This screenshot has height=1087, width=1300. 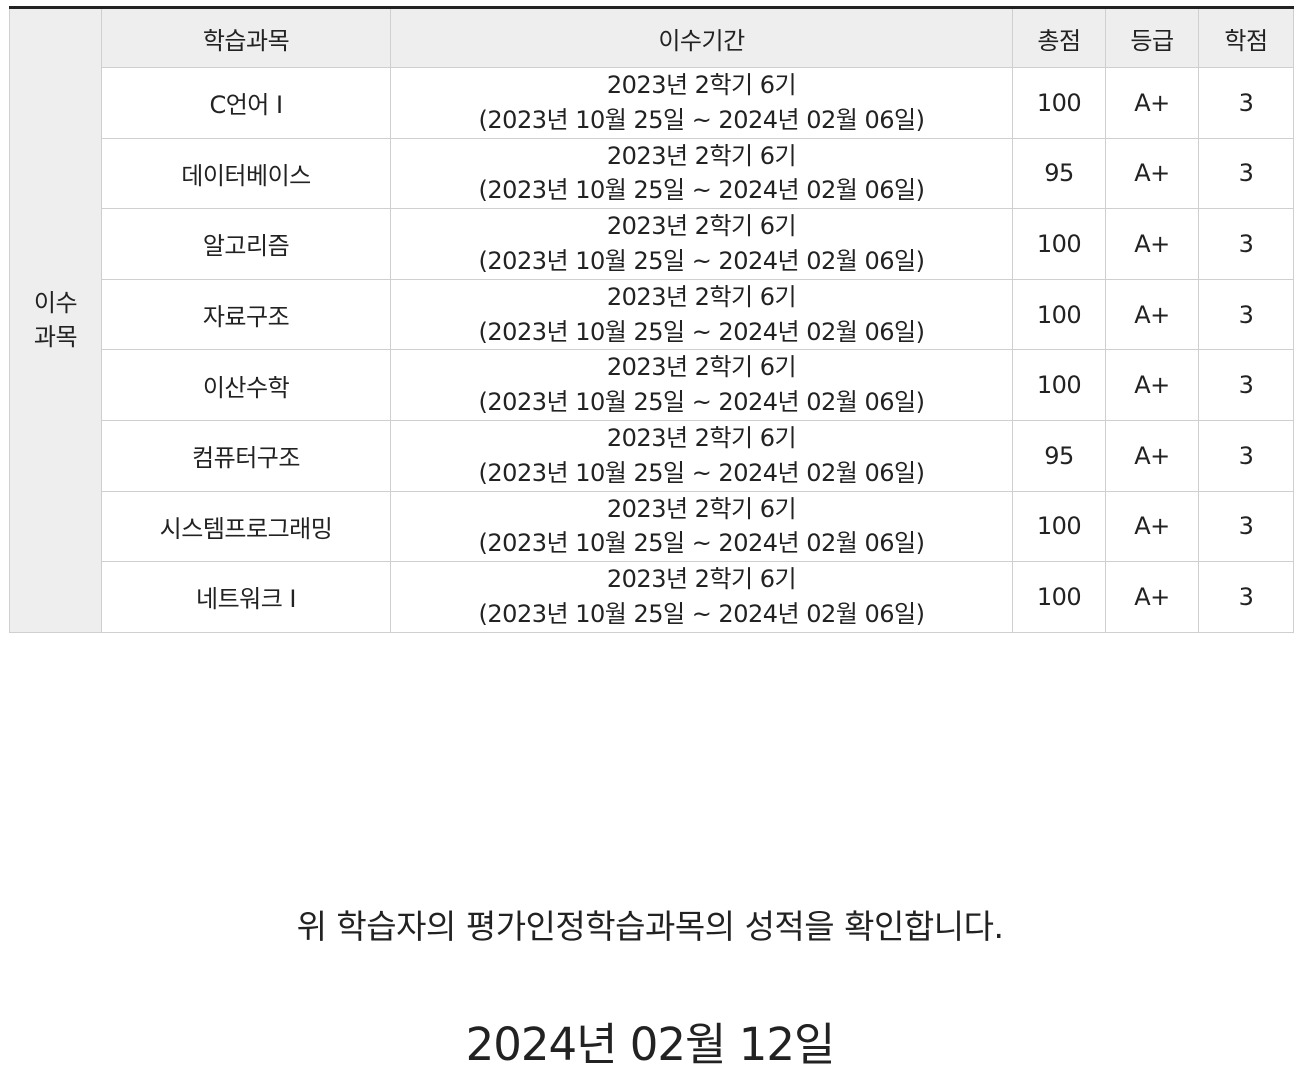 What do you see at coordinates (55, 319) in the screenshot?
I see `section-label-cell: 이수 과목` at bounding box center [55, 319].